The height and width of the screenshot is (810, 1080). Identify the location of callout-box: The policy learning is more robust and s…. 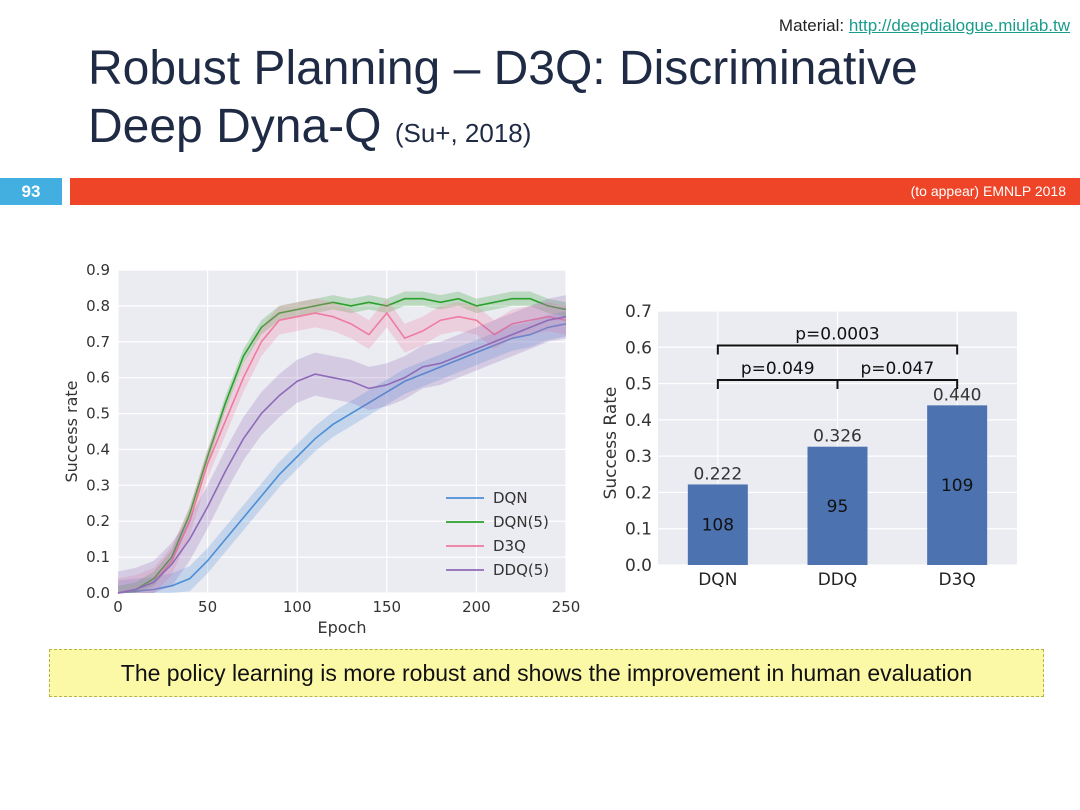
(546, 673).